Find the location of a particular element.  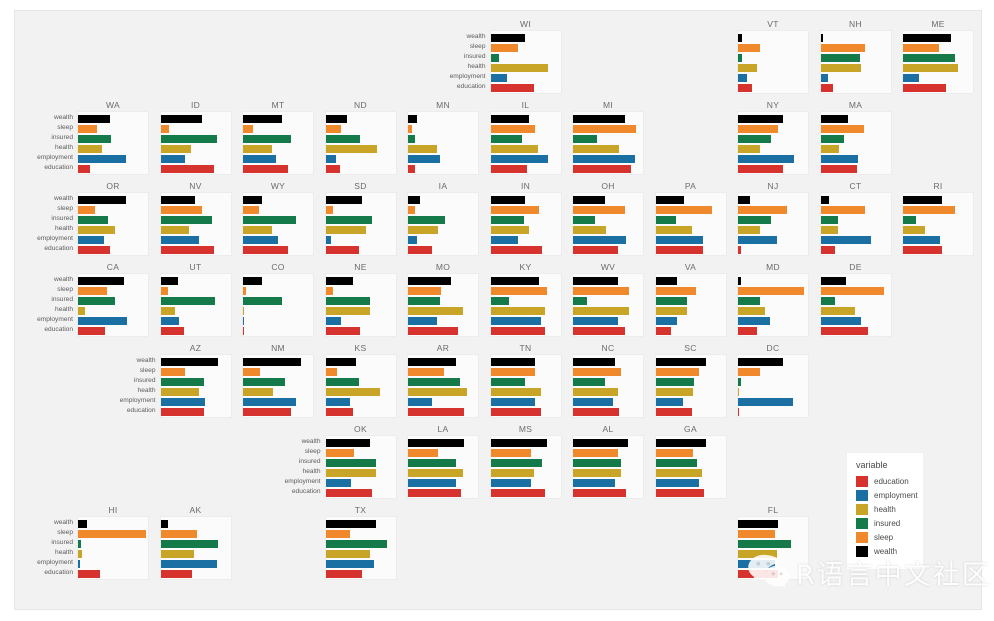

panel-IA: IA is located at coordinates (443, 219).